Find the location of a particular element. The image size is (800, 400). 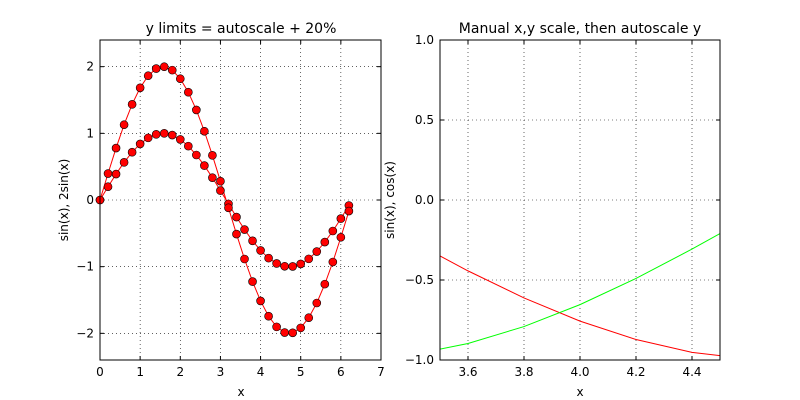

left-x-tick-label: 5 is located at coordinates (301, 372).